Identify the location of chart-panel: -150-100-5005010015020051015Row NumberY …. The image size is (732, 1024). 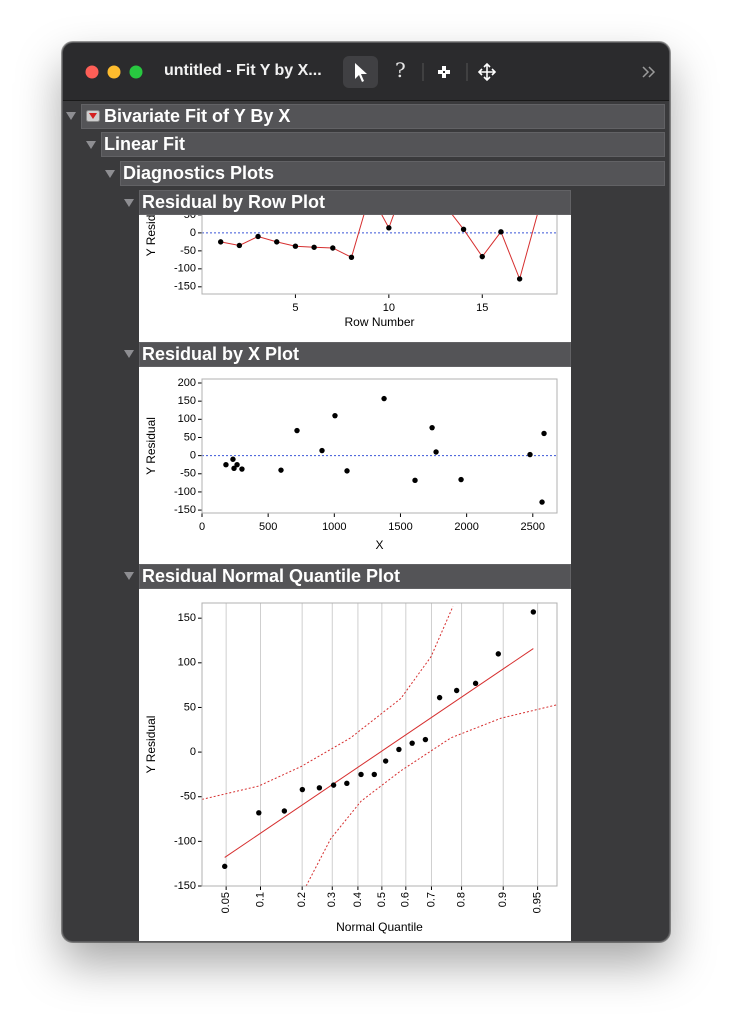
(355, 279).